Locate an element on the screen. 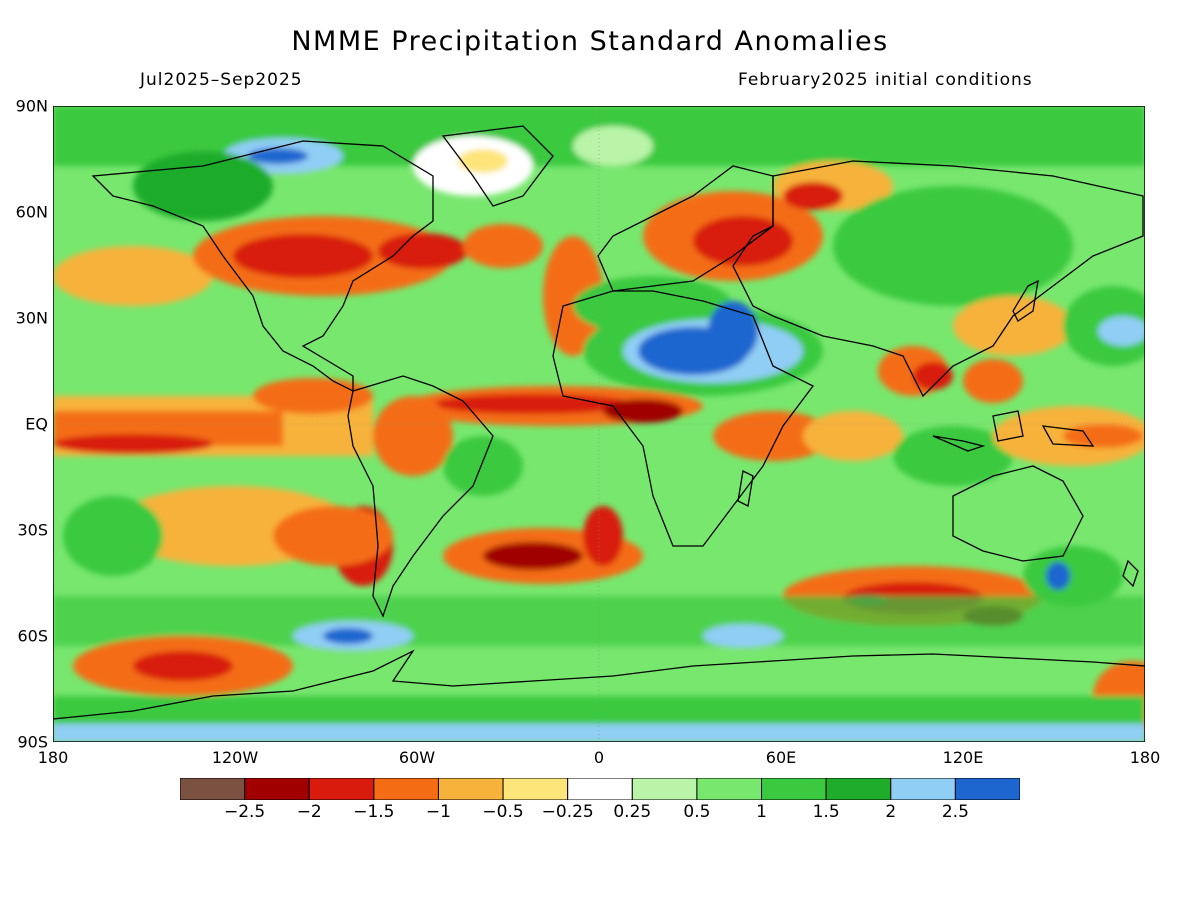 The height and width of the screenshot is (900, 1200). forecast-period: Jul2025–Sep2025 is located at coordinates (221, 80).